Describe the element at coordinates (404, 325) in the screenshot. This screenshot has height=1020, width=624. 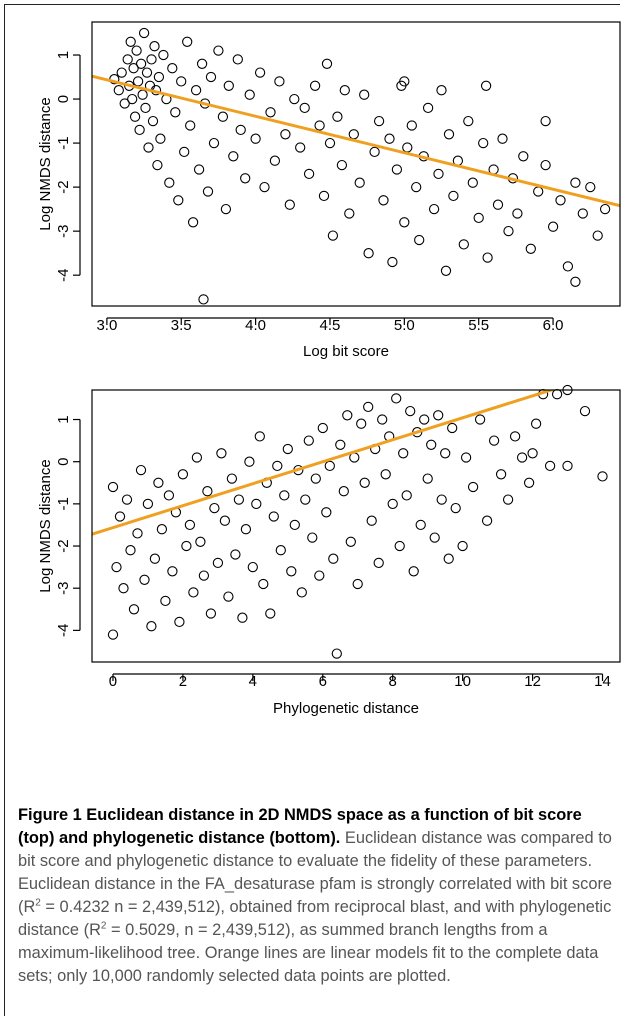
I see `x-tick-label: 5.0` at that location.